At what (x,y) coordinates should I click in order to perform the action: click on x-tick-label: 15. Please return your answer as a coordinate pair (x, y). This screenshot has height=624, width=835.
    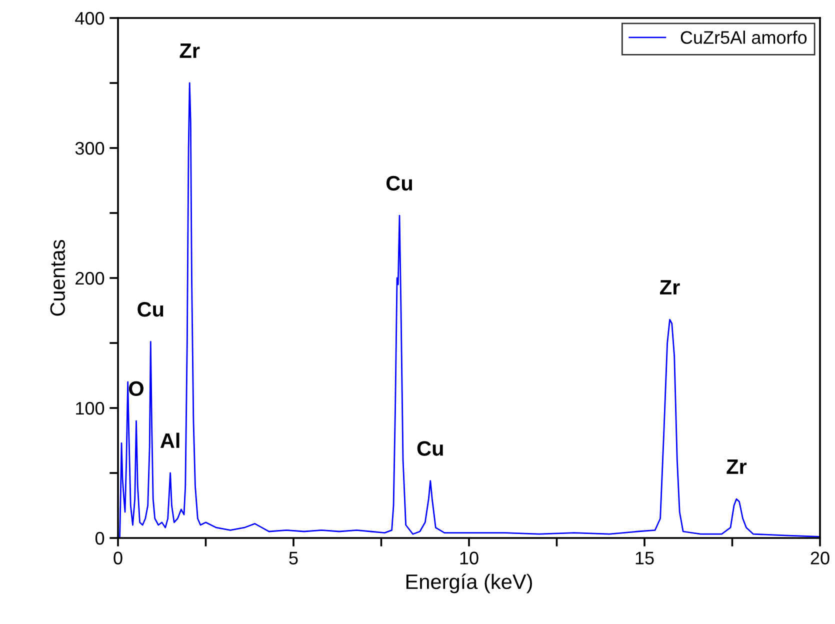
    Looking at the image, I should click on (645, 558).